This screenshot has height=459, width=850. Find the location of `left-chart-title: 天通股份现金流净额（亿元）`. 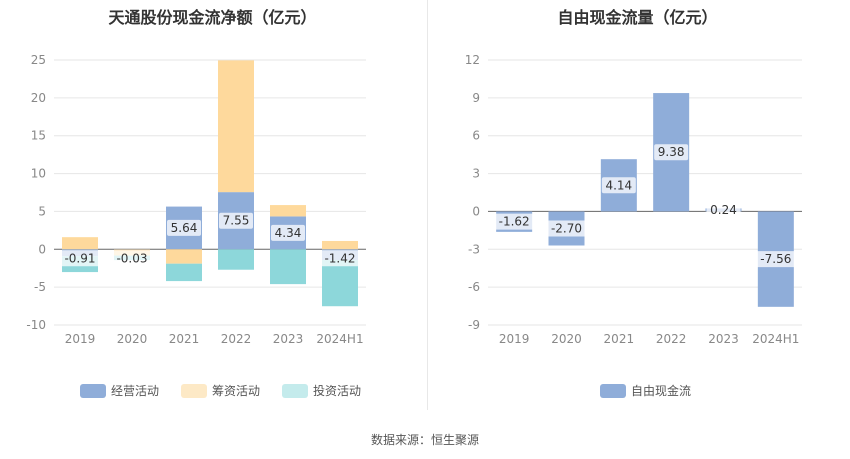

left-chart-title: 天通股份现金流净额（亿元） is located at coordinates (212, 17).